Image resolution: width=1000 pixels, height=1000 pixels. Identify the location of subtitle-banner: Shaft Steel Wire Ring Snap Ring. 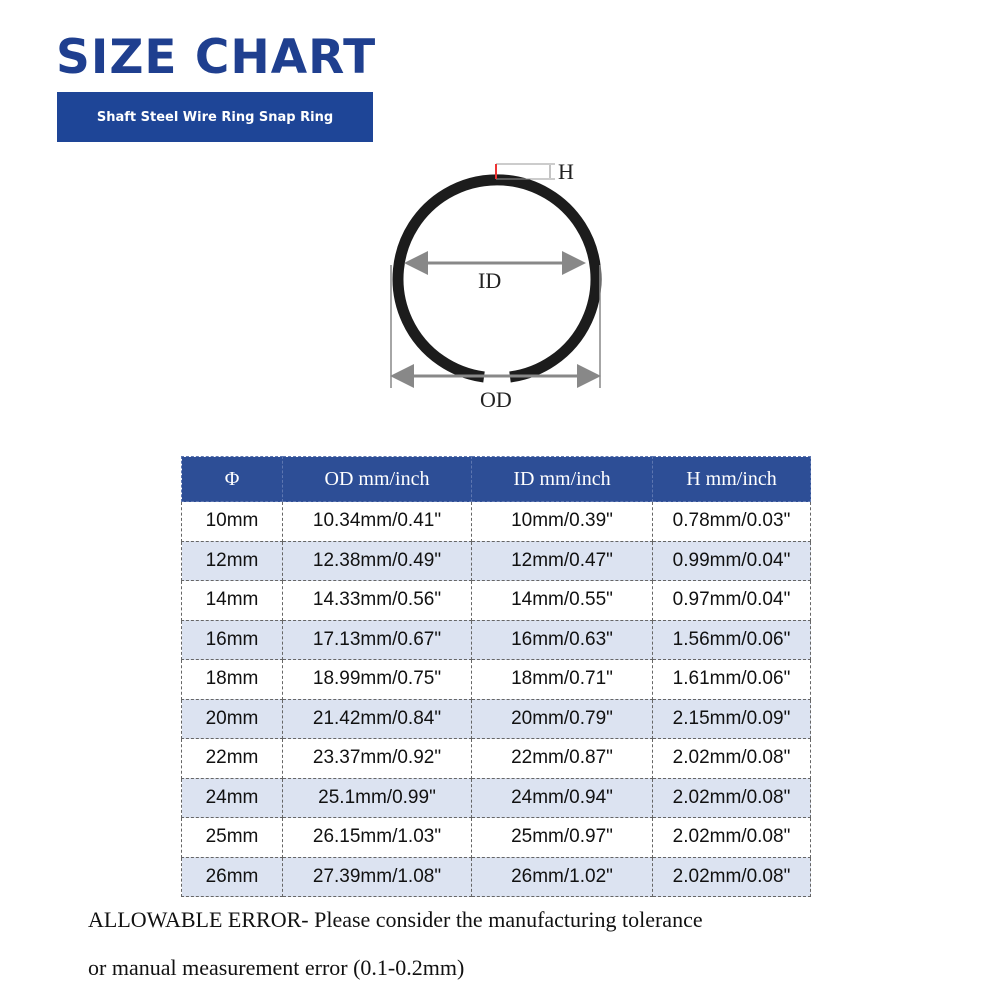
(215, 117).